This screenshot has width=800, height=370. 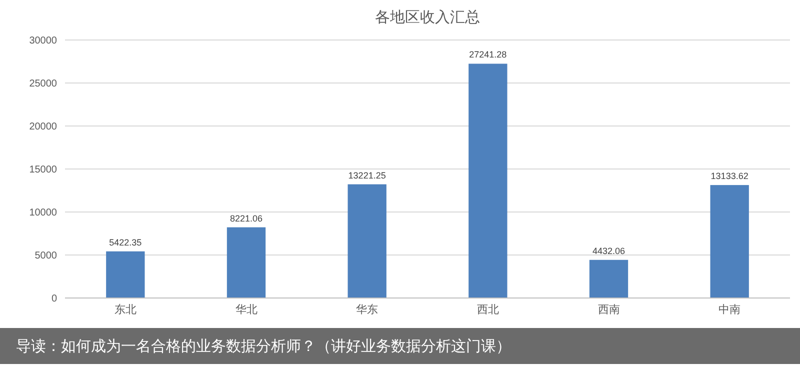 I want to click on data-label: 8221.06, so click(x=246, y=218).